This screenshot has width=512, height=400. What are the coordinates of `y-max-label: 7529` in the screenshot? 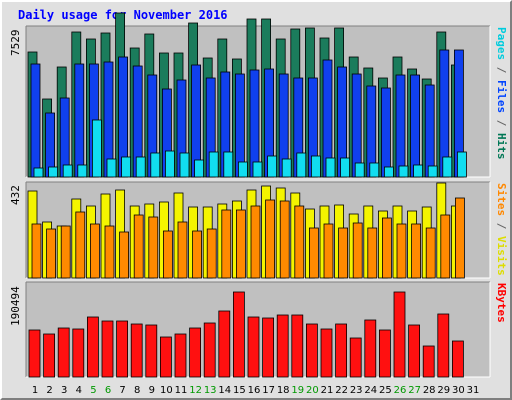 It's located at (15, 43).